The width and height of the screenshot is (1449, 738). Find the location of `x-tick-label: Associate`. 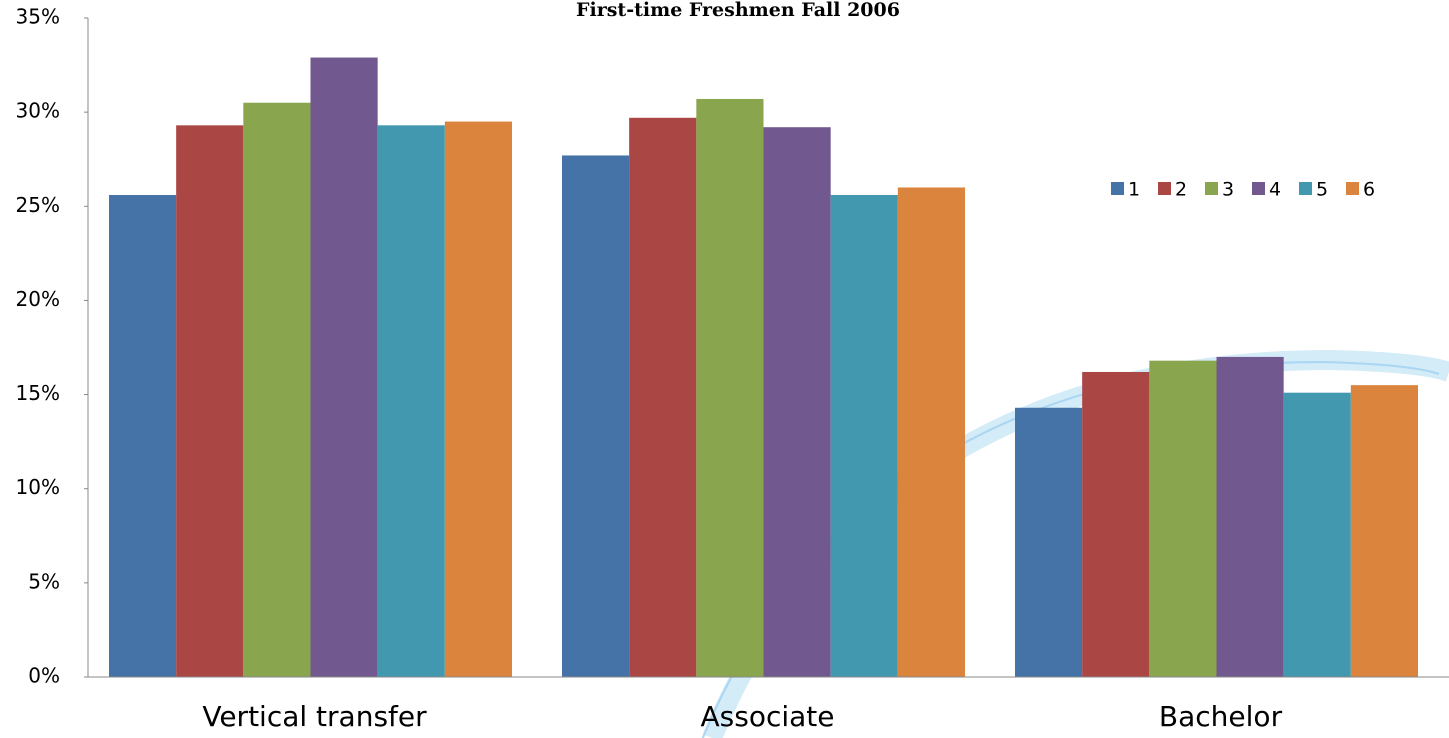

x-tick-label: Associate is located at coordinates (768, 716).